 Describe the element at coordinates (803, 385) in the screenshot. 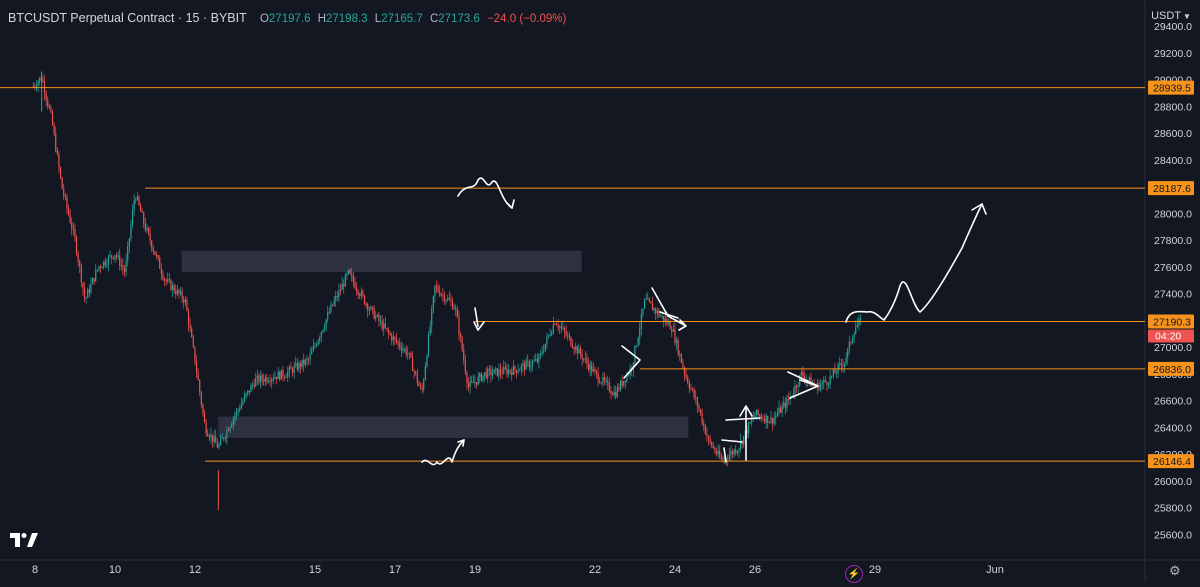

I see `drawn-chevron-right` at that location.